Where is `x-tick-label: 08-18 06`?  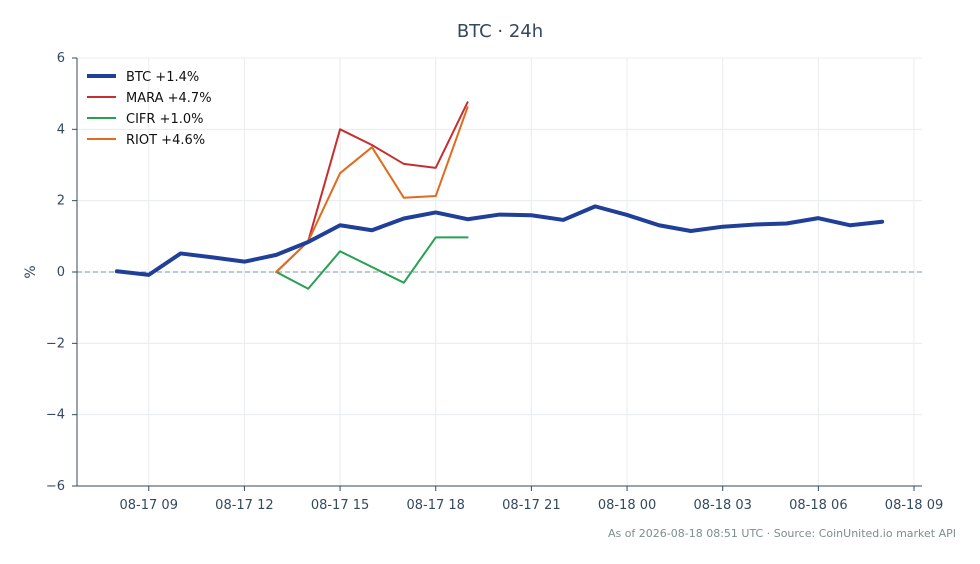 x-tick-label: 08-18 06 is located at coordinates (818, 505).